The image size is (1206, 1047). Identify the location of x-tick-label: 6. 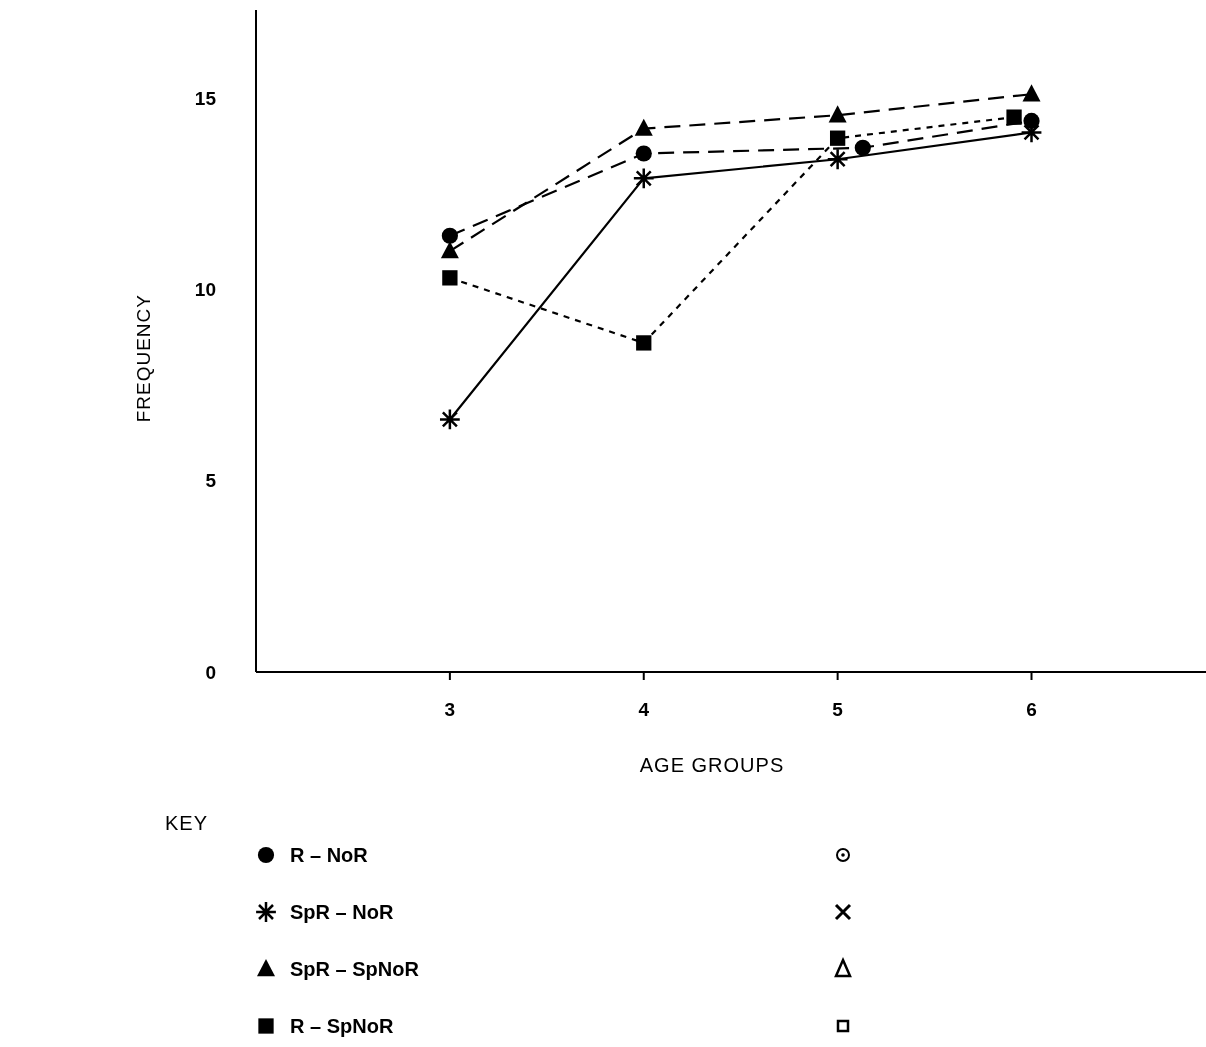
(1031, 709).